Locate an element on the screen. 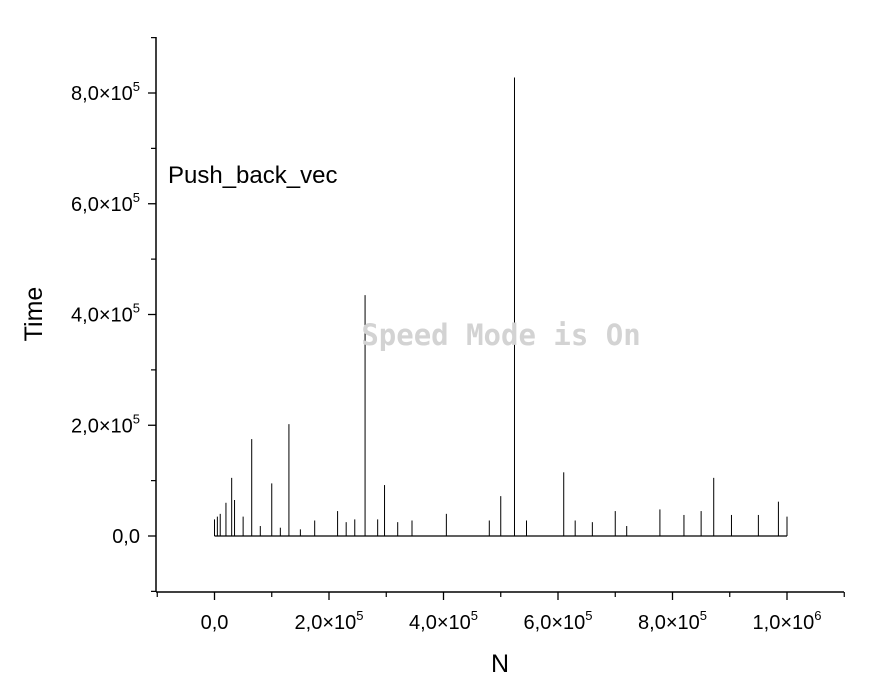  x-tick-label-text: 8,0×10 is located at coordinates (669, 623).